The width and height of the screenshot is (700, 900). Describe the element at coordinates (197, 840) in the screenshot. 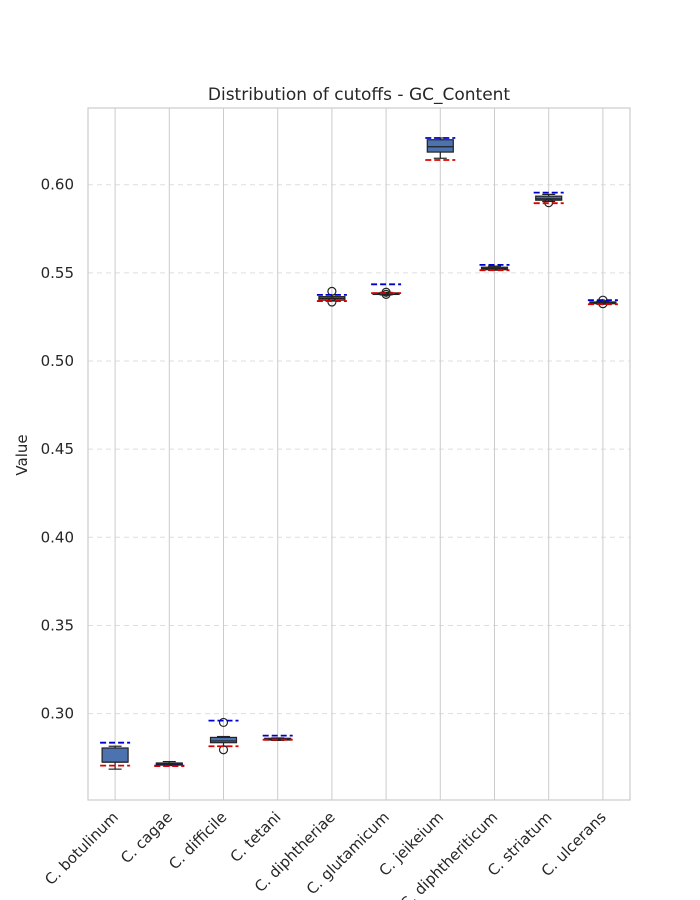

I see `x-tick-label: C. difficile` at that location.